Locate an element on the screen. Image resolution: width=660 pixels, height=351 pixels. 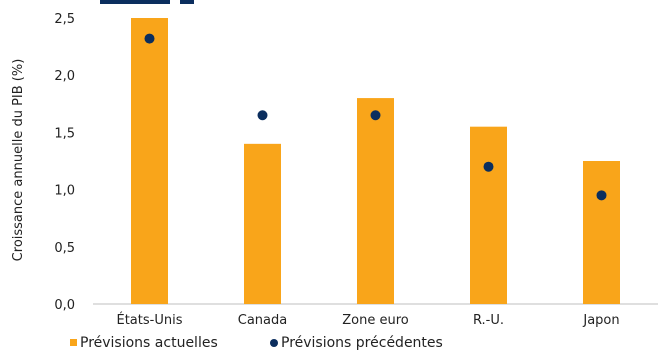
x-tick-label: États-Unis is located at coordinates (150, 320).